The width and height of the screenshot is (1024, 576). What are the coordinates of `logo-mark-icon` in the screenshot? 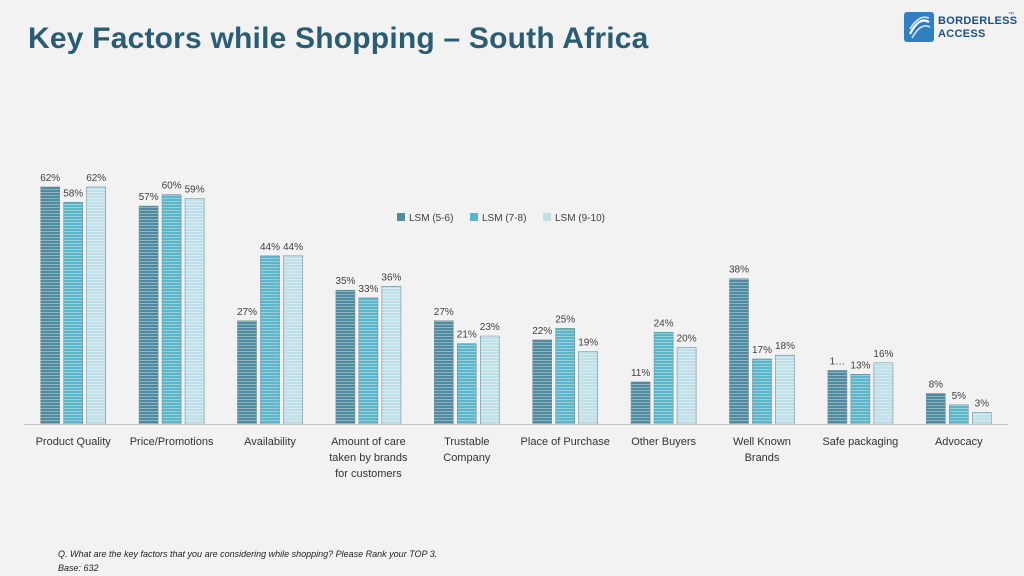 It's located at (919, 27).